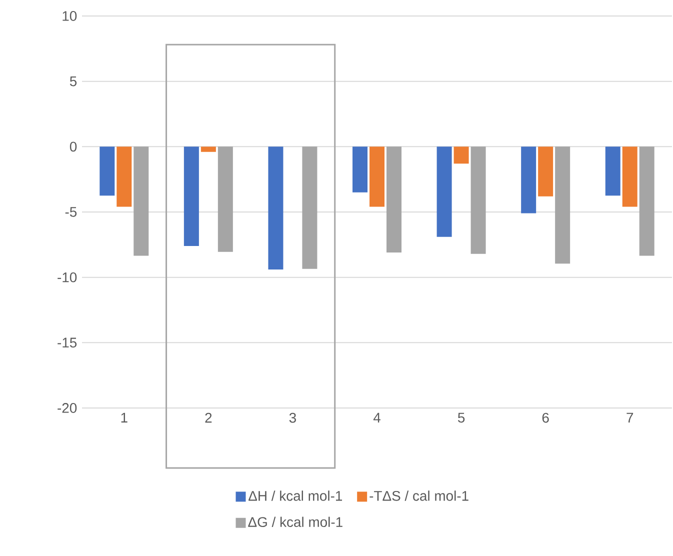  Describe the element at coordinates (419, 495) in the screenshot. I see `legend-label: -TΔS / cal mol-1` at that location.